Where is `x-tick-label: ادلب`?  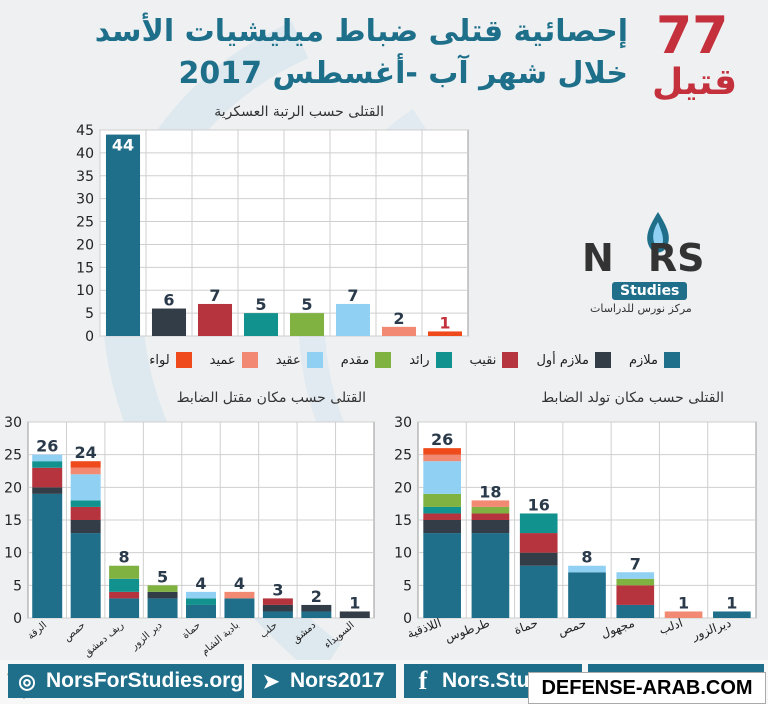
x-tick-label: ادلب is located at coordinates (670, 626).